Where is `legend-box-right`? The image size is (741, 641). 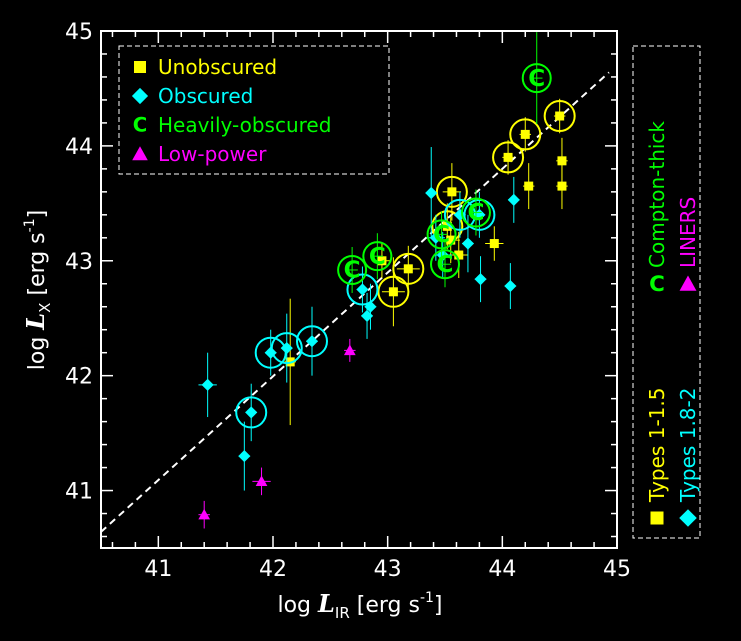
legend-box-right is located at coordinates (666, 292).